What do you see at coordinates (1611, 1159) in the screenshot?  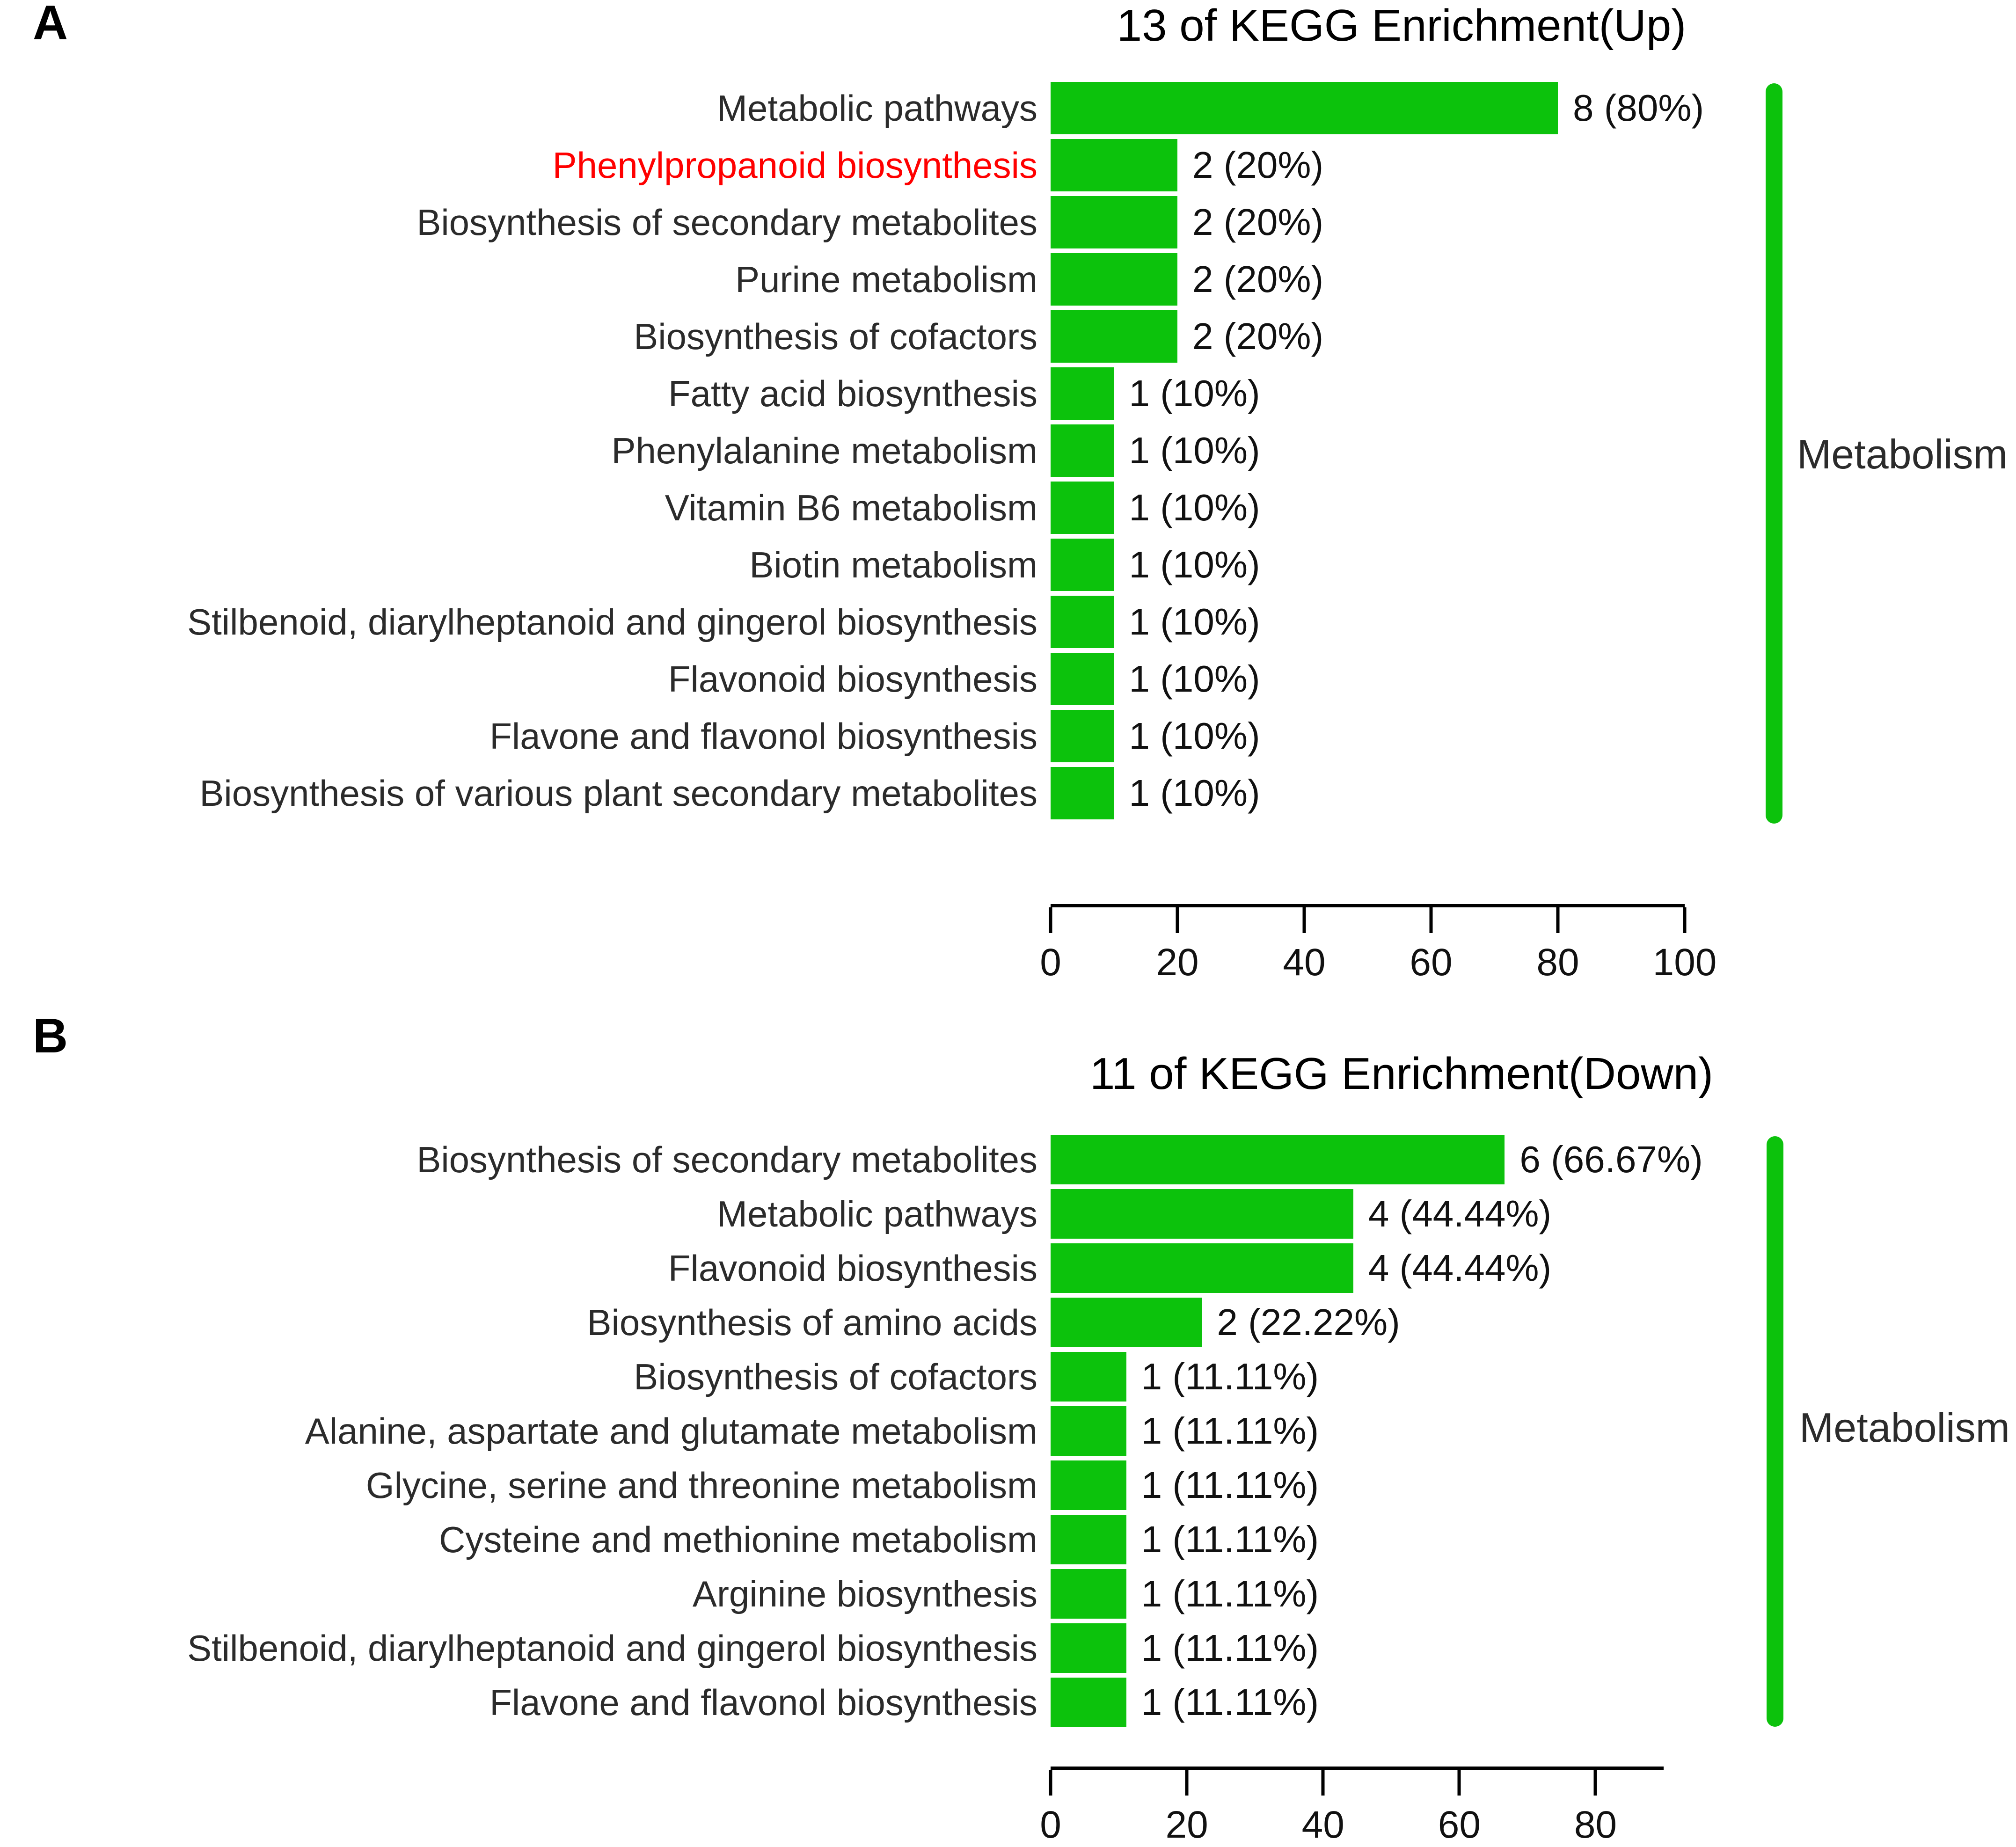 I see `value-label: 6 (66.67%)` at bounding box center [1611, 1159].